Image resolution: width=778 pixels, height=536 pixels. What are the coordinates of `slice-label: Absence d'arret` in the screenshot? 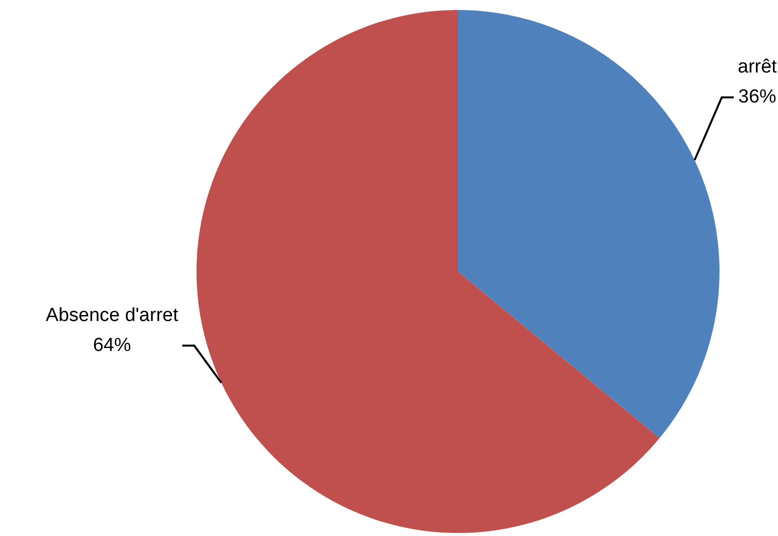 It's located at (112, 315).